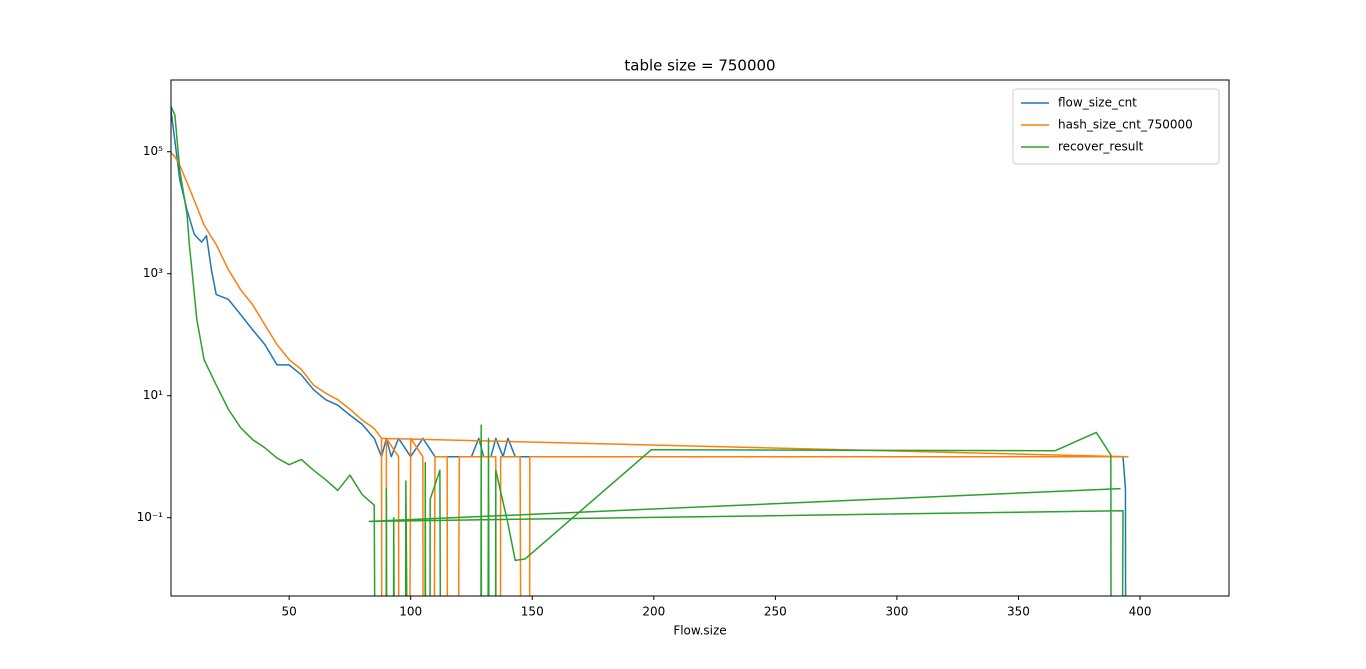 This screenshot has height=669, width=1366. I want to click on x-tick-label: 150, so click(532, 612).